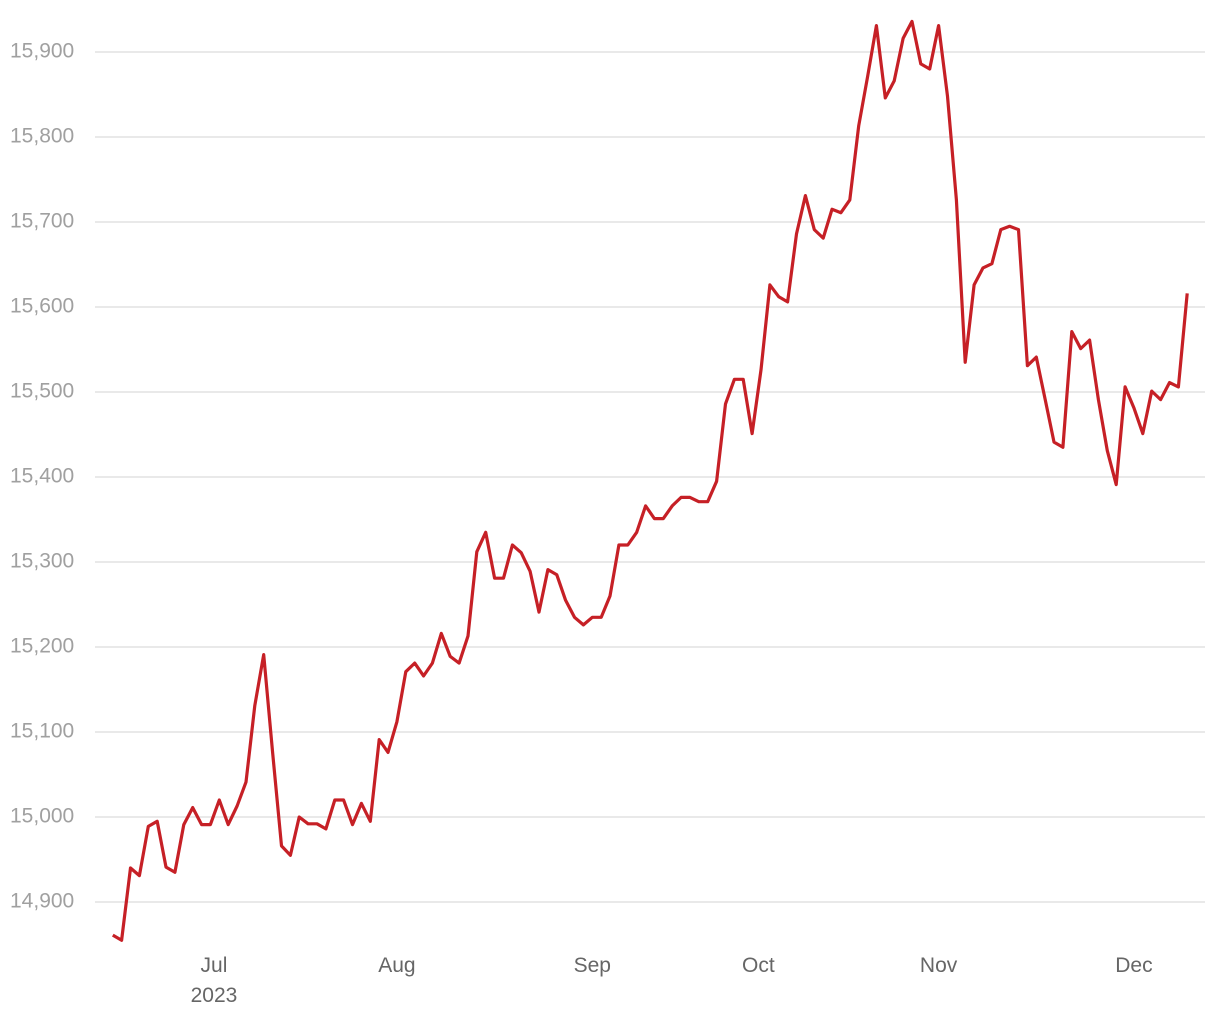 The width and height of the screenshot is (1220, 1020). Describe the element at coordinates (42, 51) in the screenshot. I see `y-tick-label: 15,900` at that location.